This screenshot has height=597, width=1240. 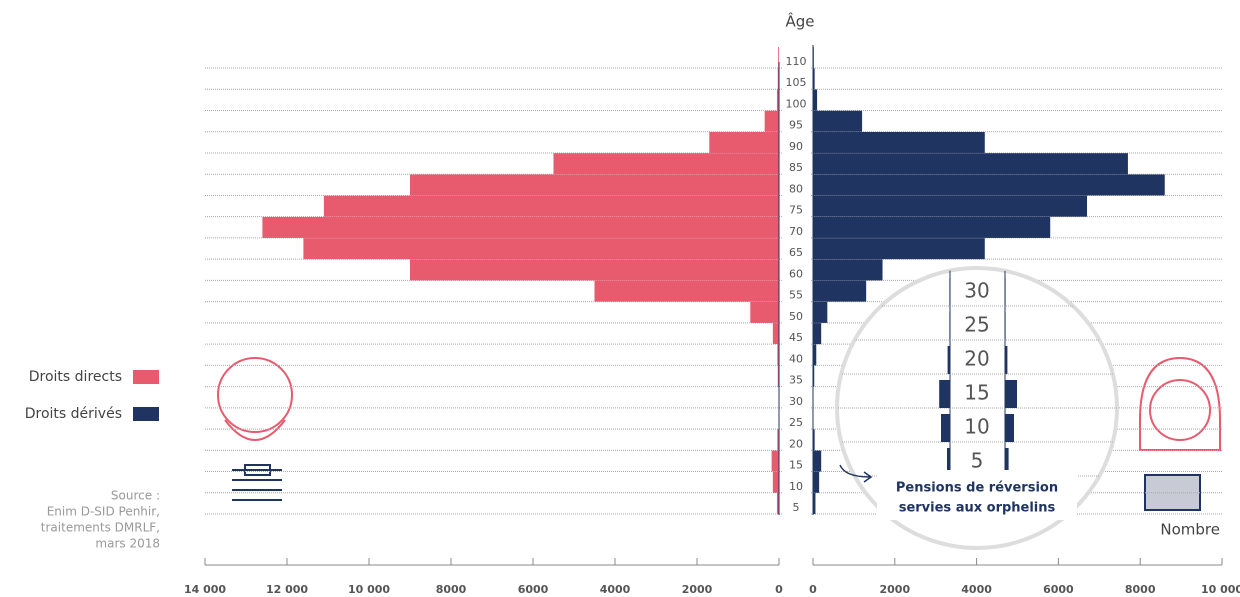 I want to click on age-label: 90, so click(x=796, y=146).